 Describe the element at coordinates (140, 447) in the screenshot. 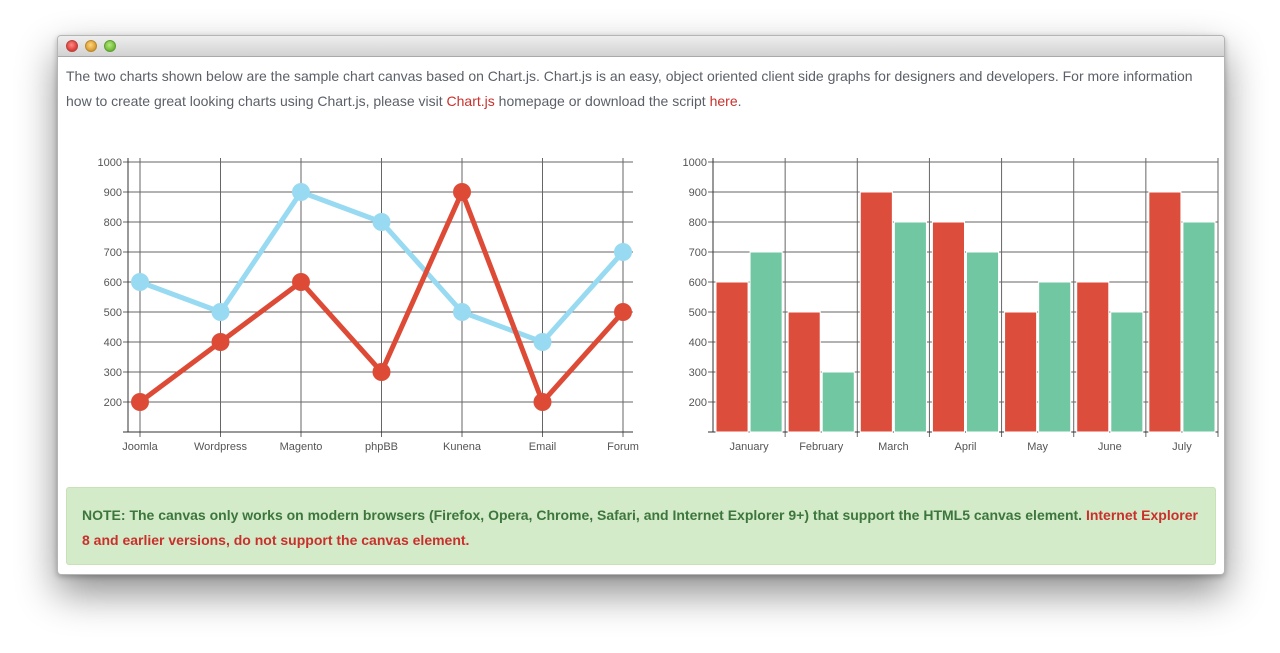

I see `x-tick-label: Joomla` at that location.